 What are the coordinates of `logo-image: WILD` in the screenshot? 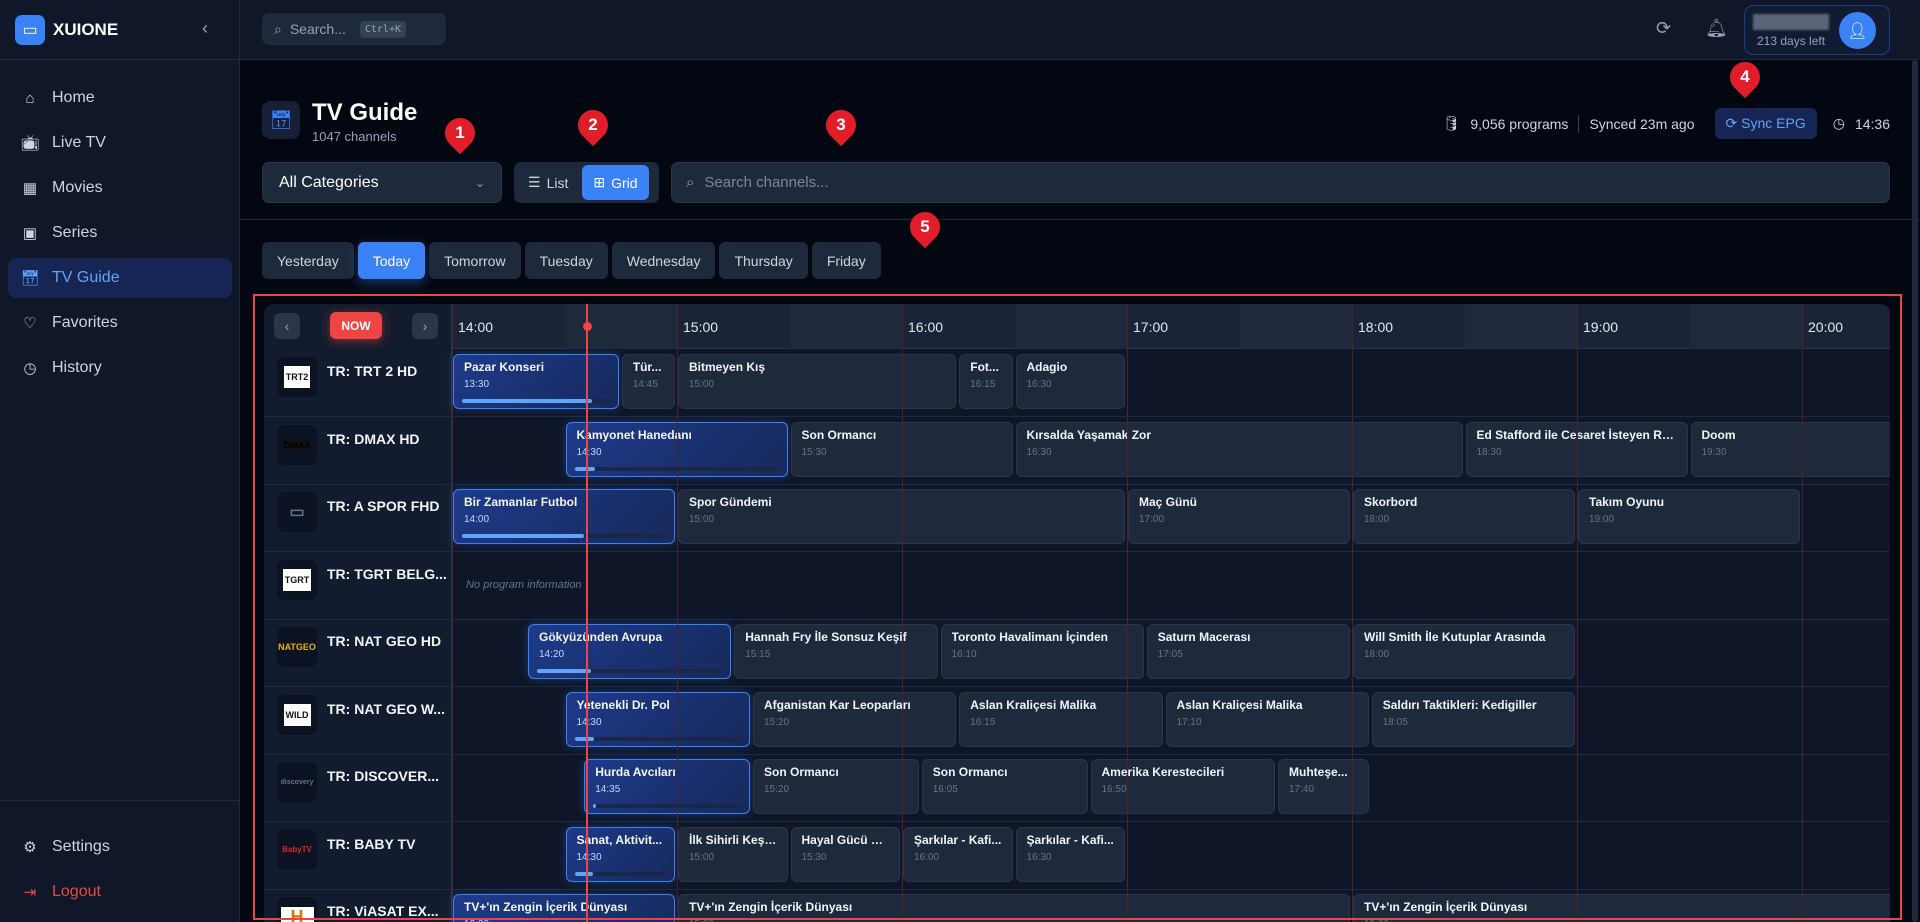 It's located at (297, 714).